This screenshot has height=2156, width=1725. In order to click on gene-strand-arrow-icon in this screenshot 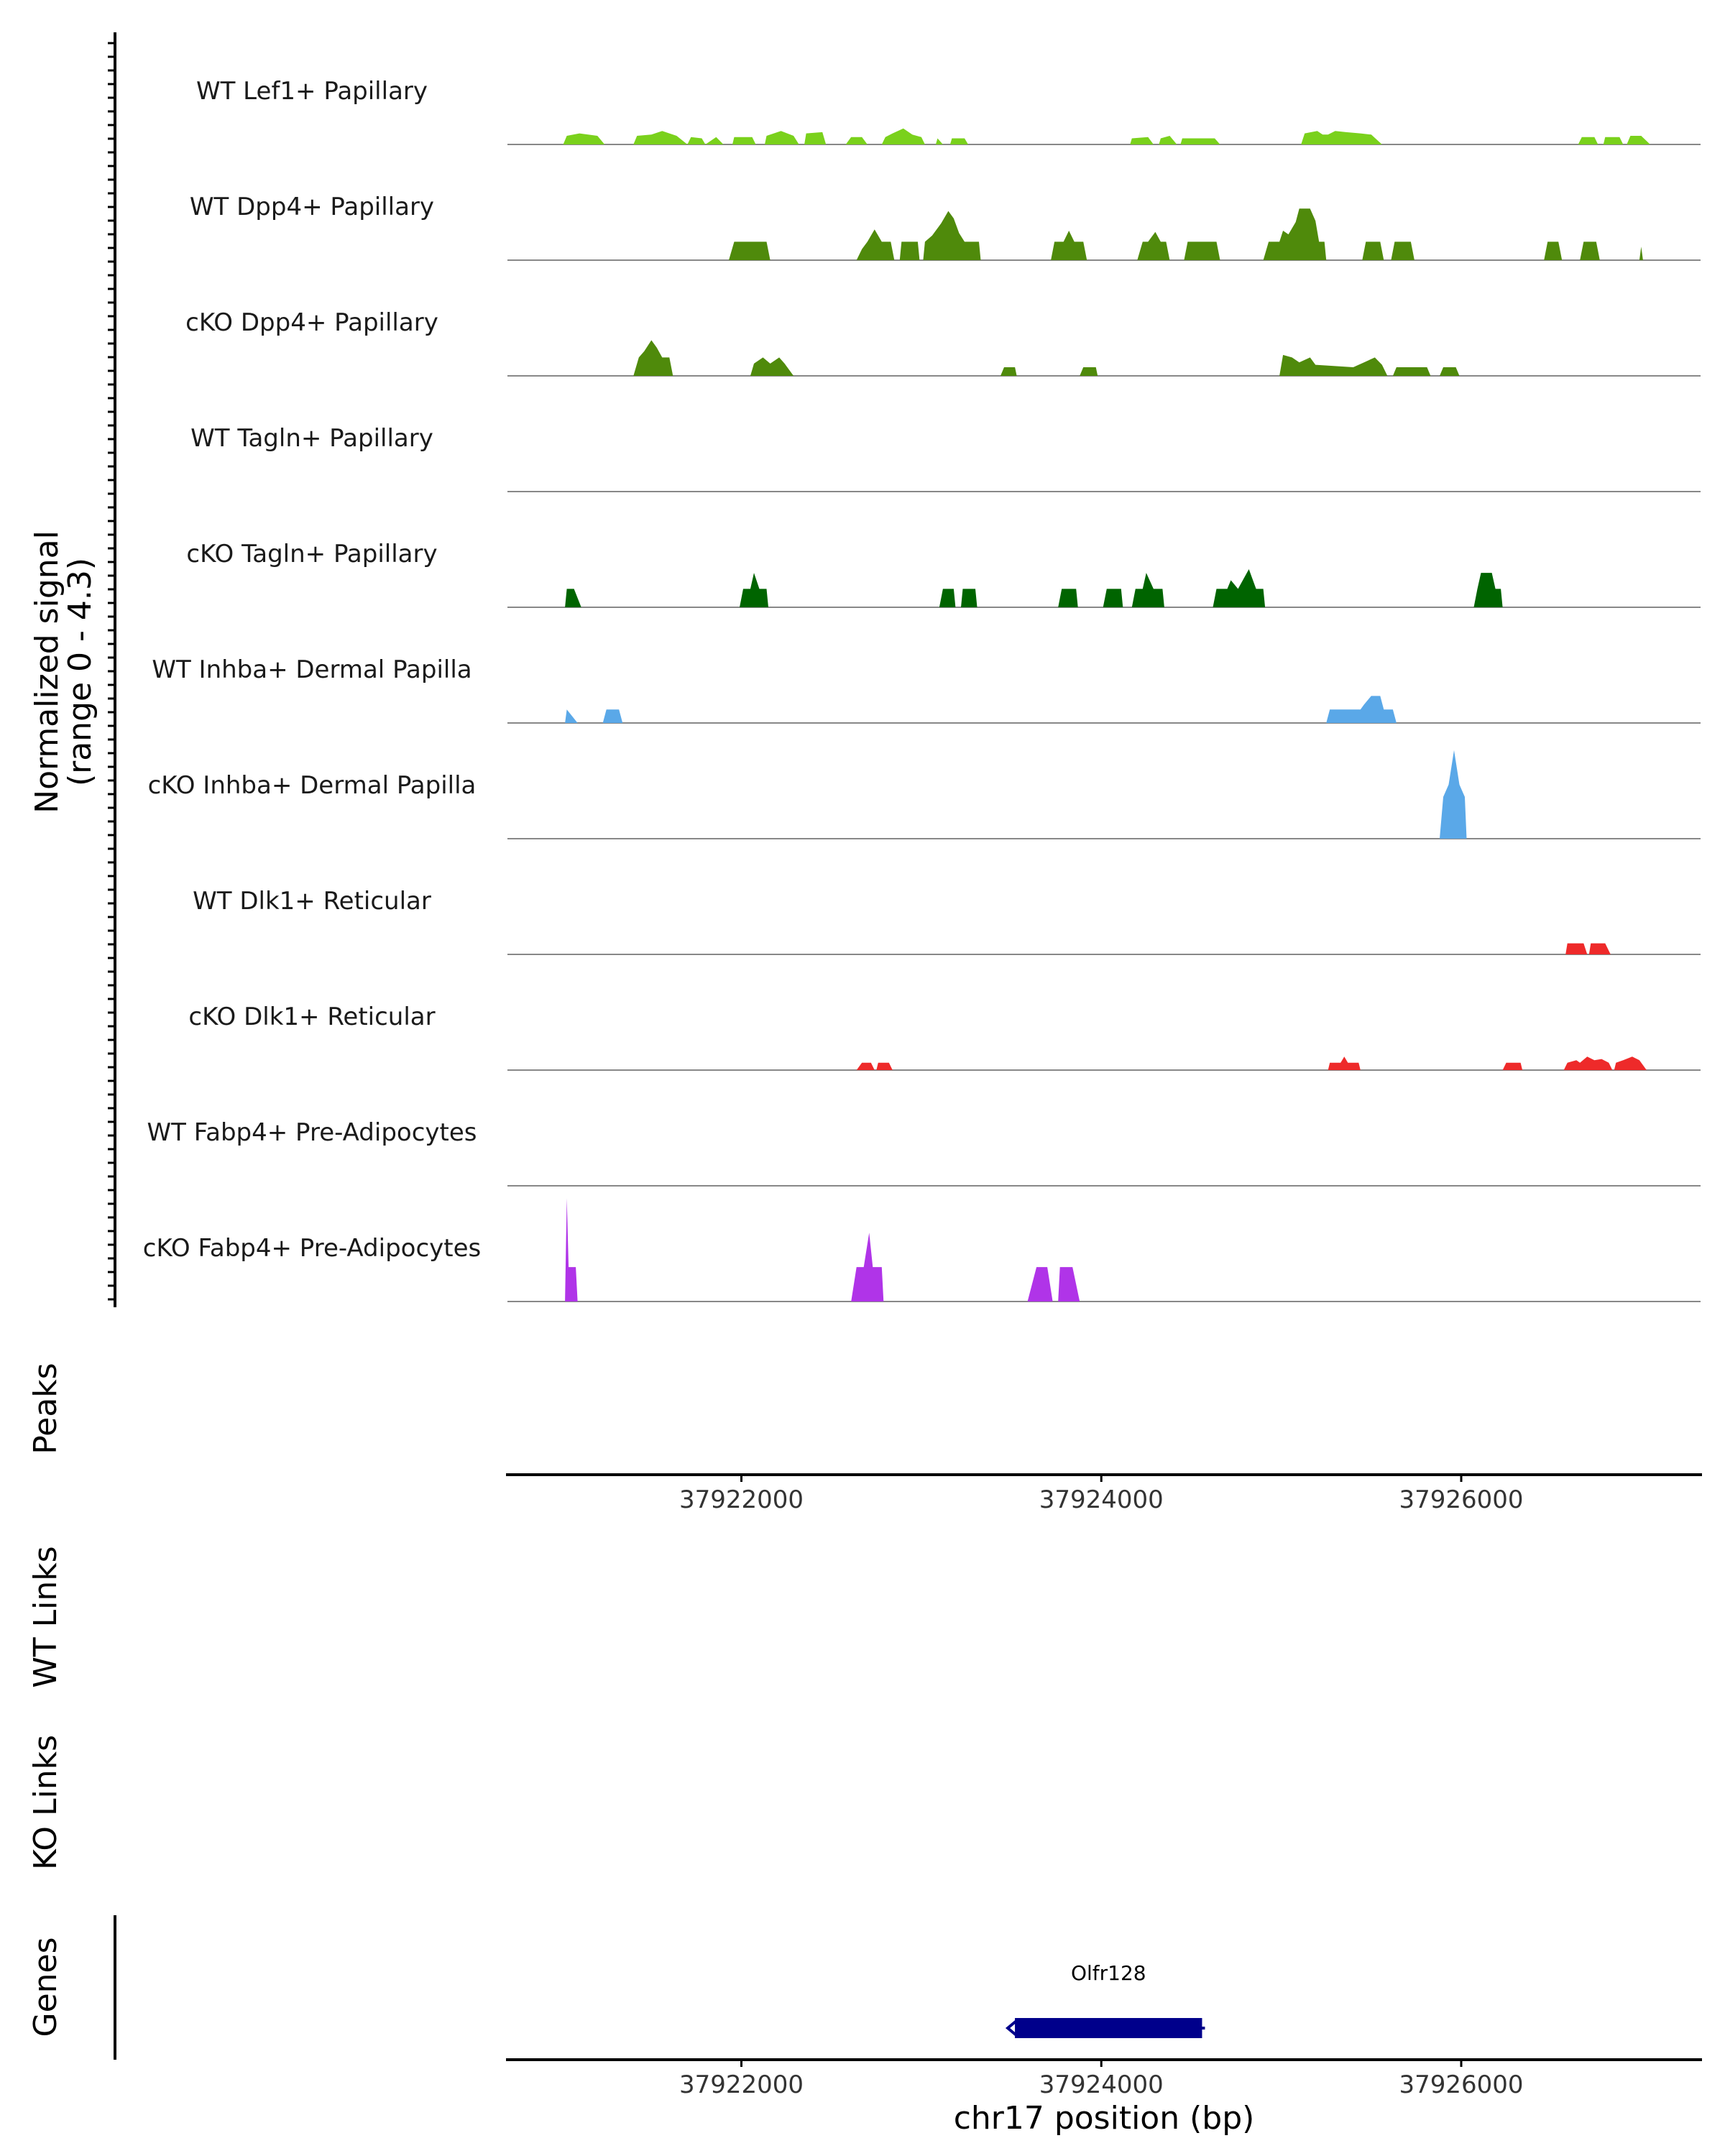, I will do `click(1011, 2028)`.